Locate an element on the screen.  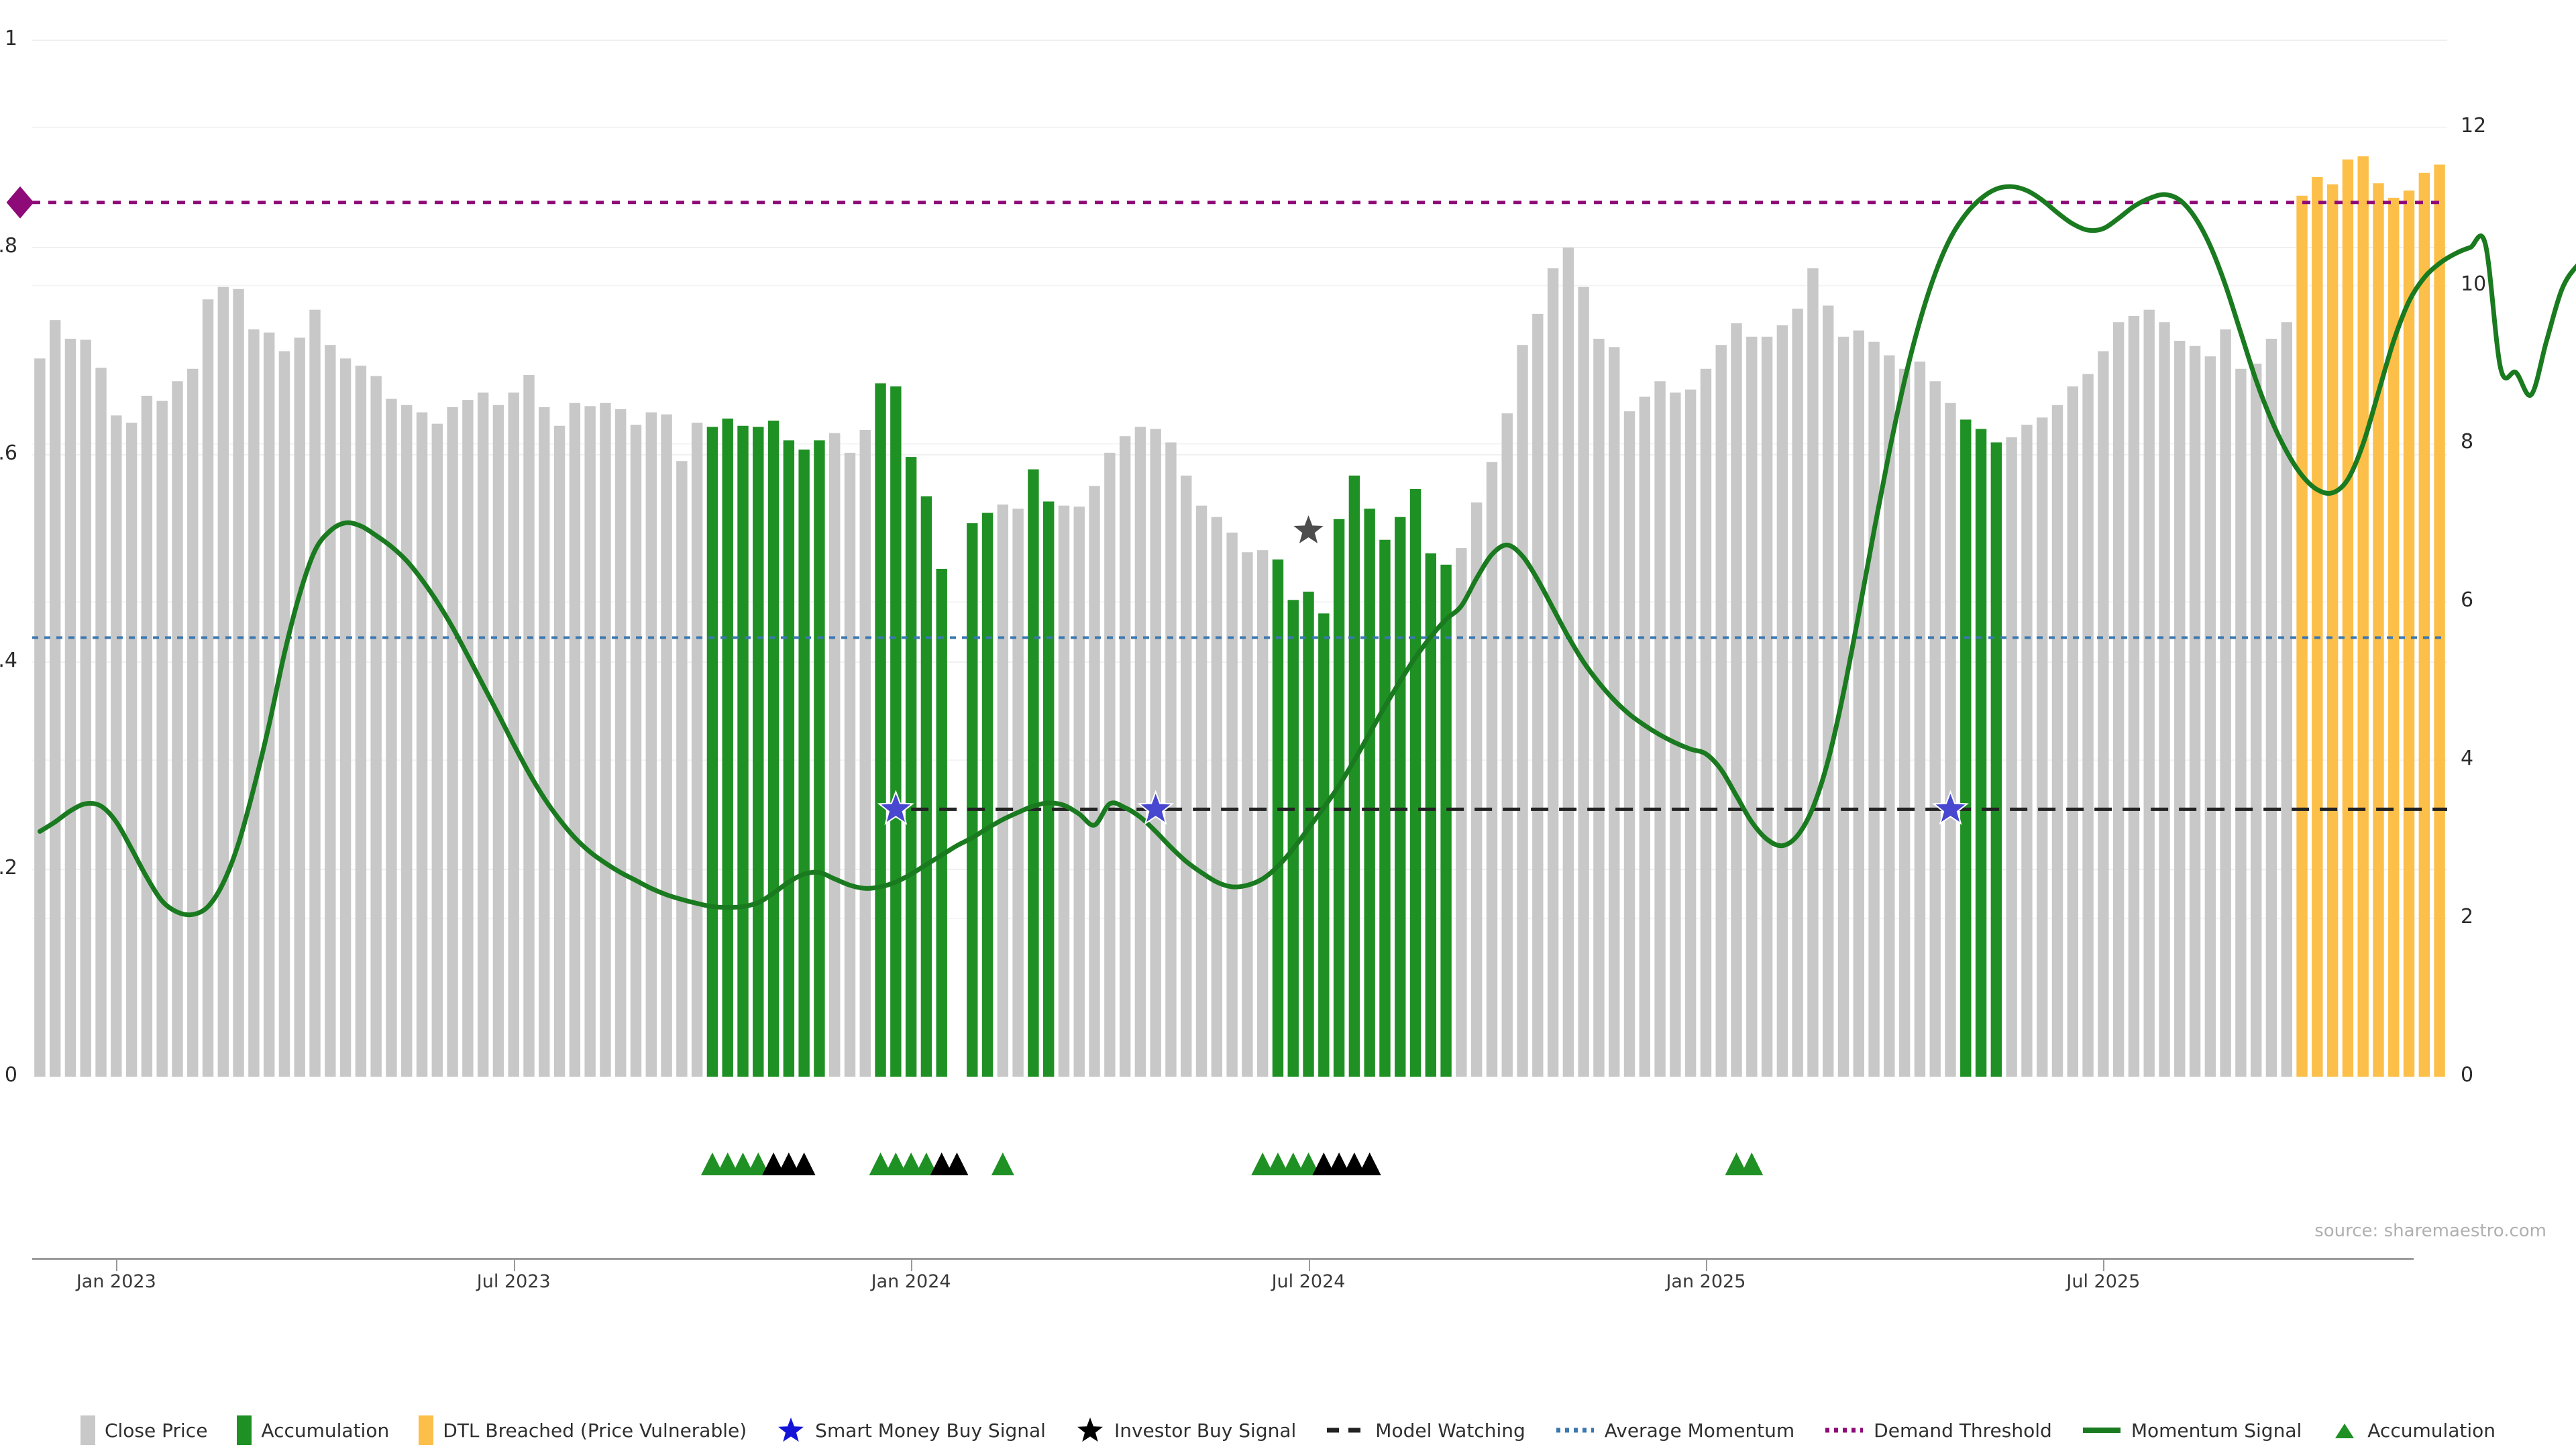
investor-buy-signal-star-icon is located at coordinates (1308, 529).